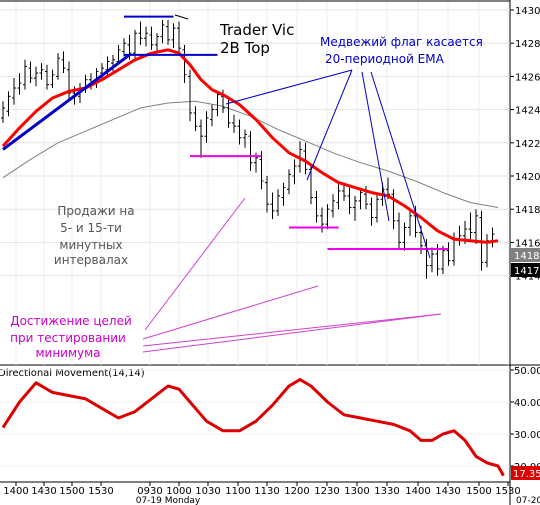 This screenshot has height=505, width=540. What do you see at coordinates (526, 474) in the screenshot?
I see `dmi-tag: 17.35` at bounding box center [526, 474].